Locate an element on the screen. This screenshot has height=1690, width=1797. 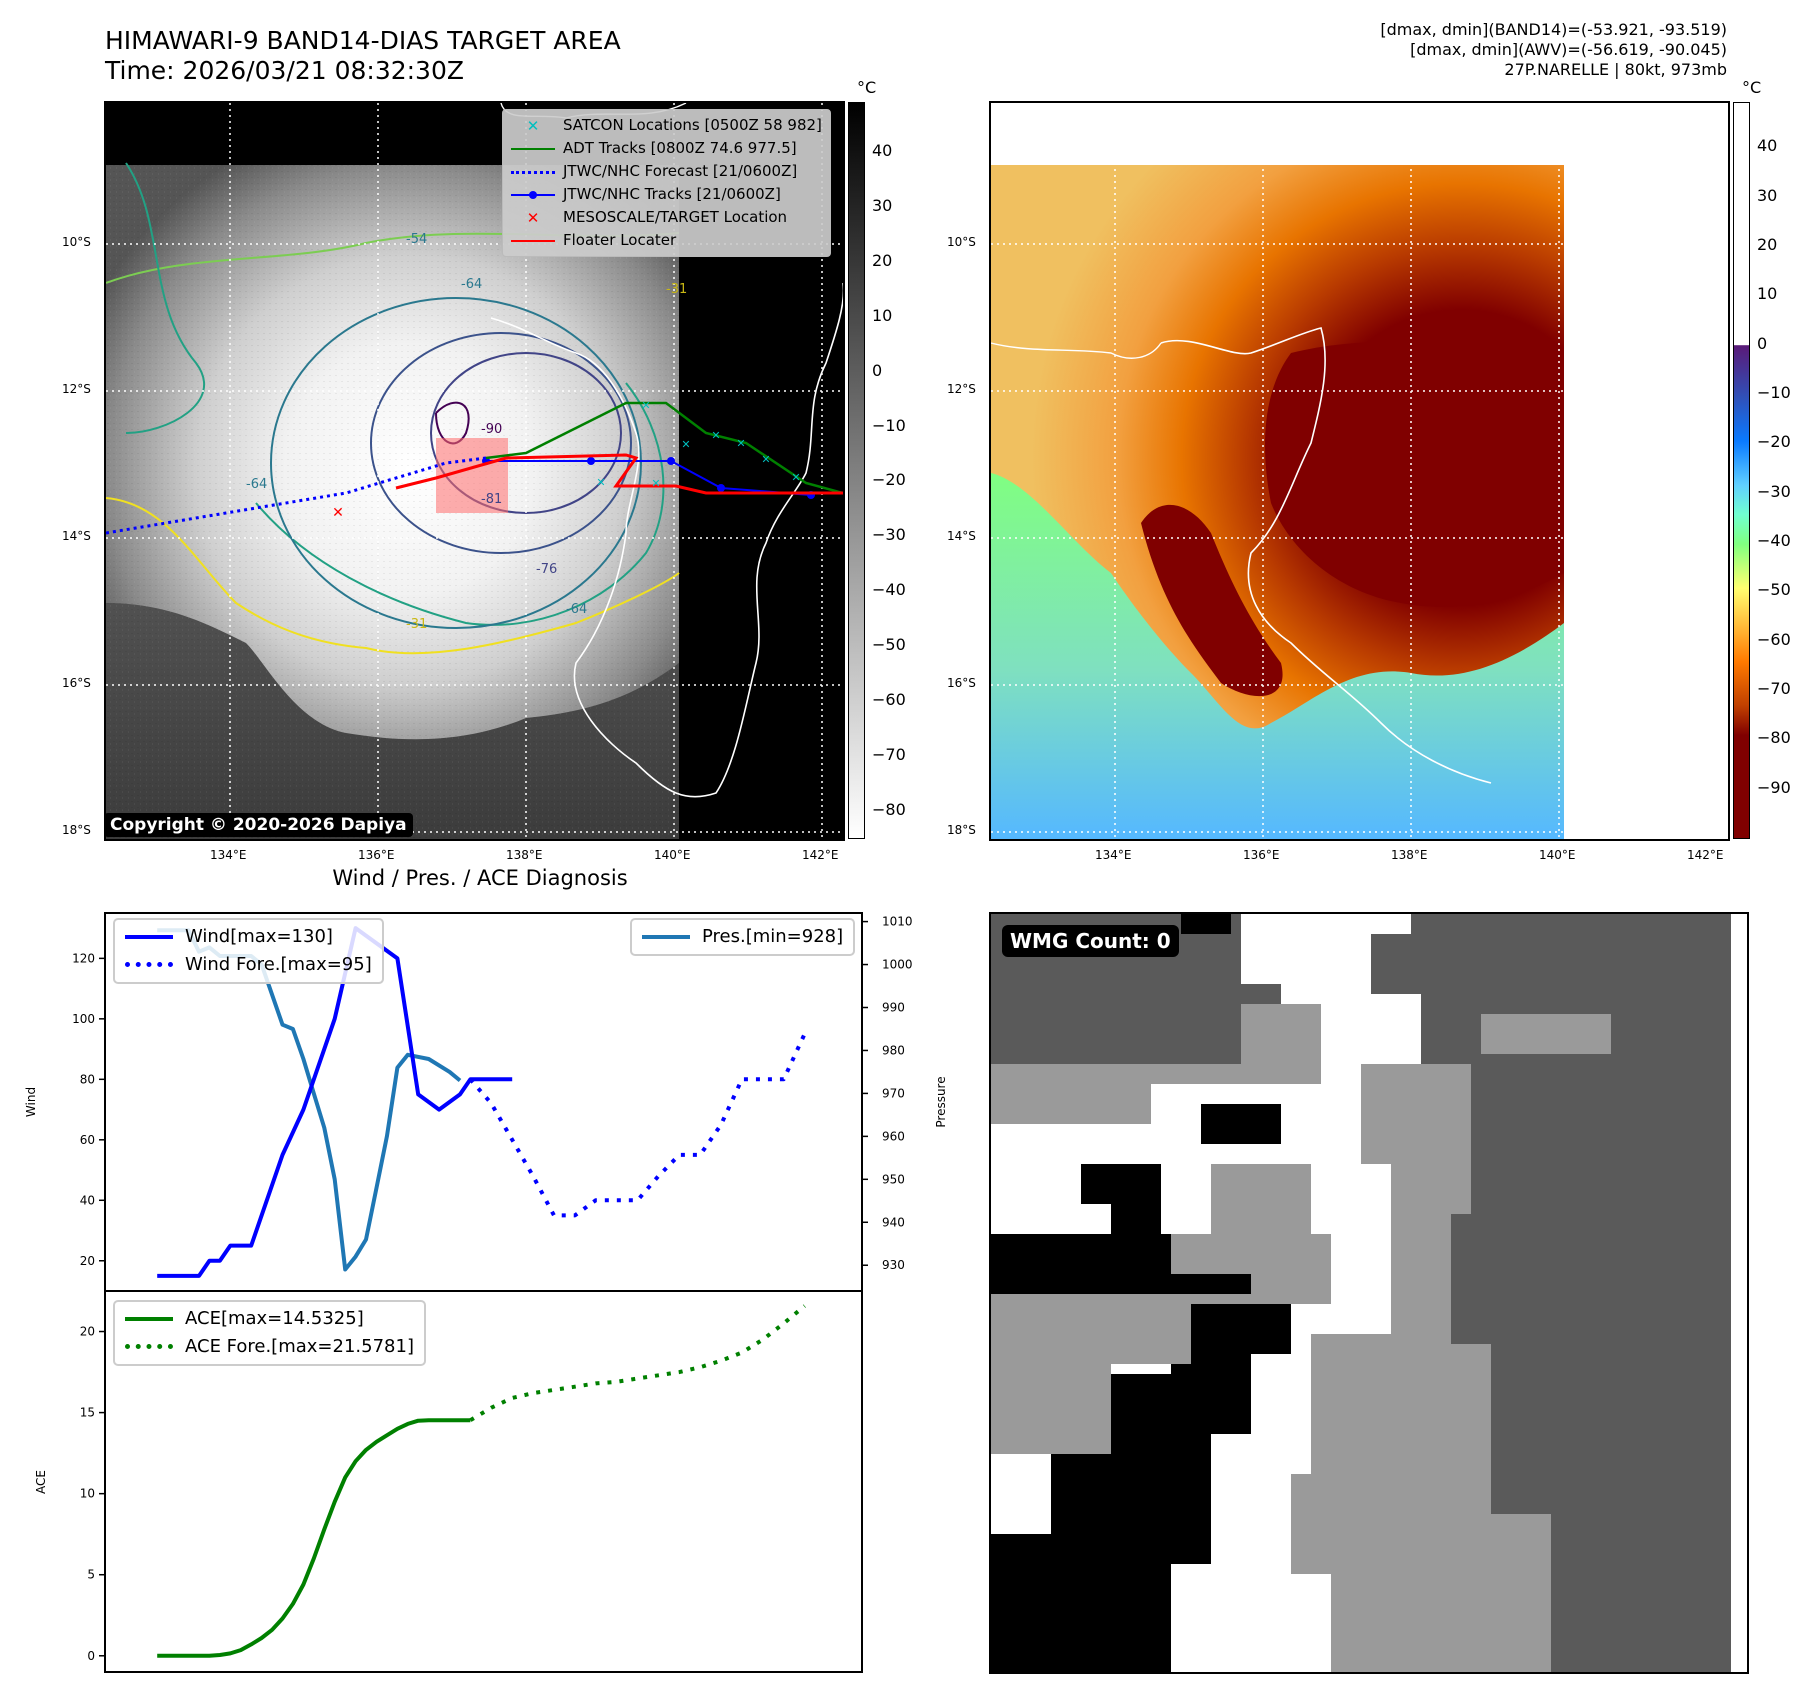
axis-tick-label: 15 is located at coordinates (87, 1413).